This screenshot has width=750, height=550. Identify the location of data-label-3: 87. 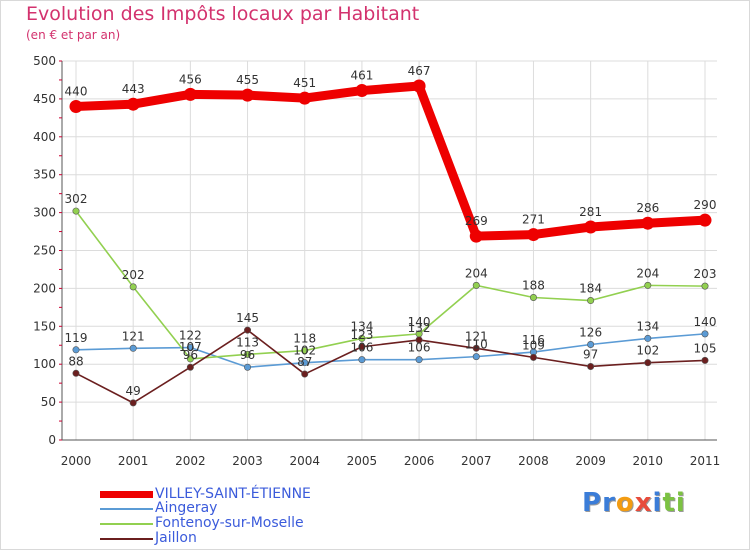
(304, 362).